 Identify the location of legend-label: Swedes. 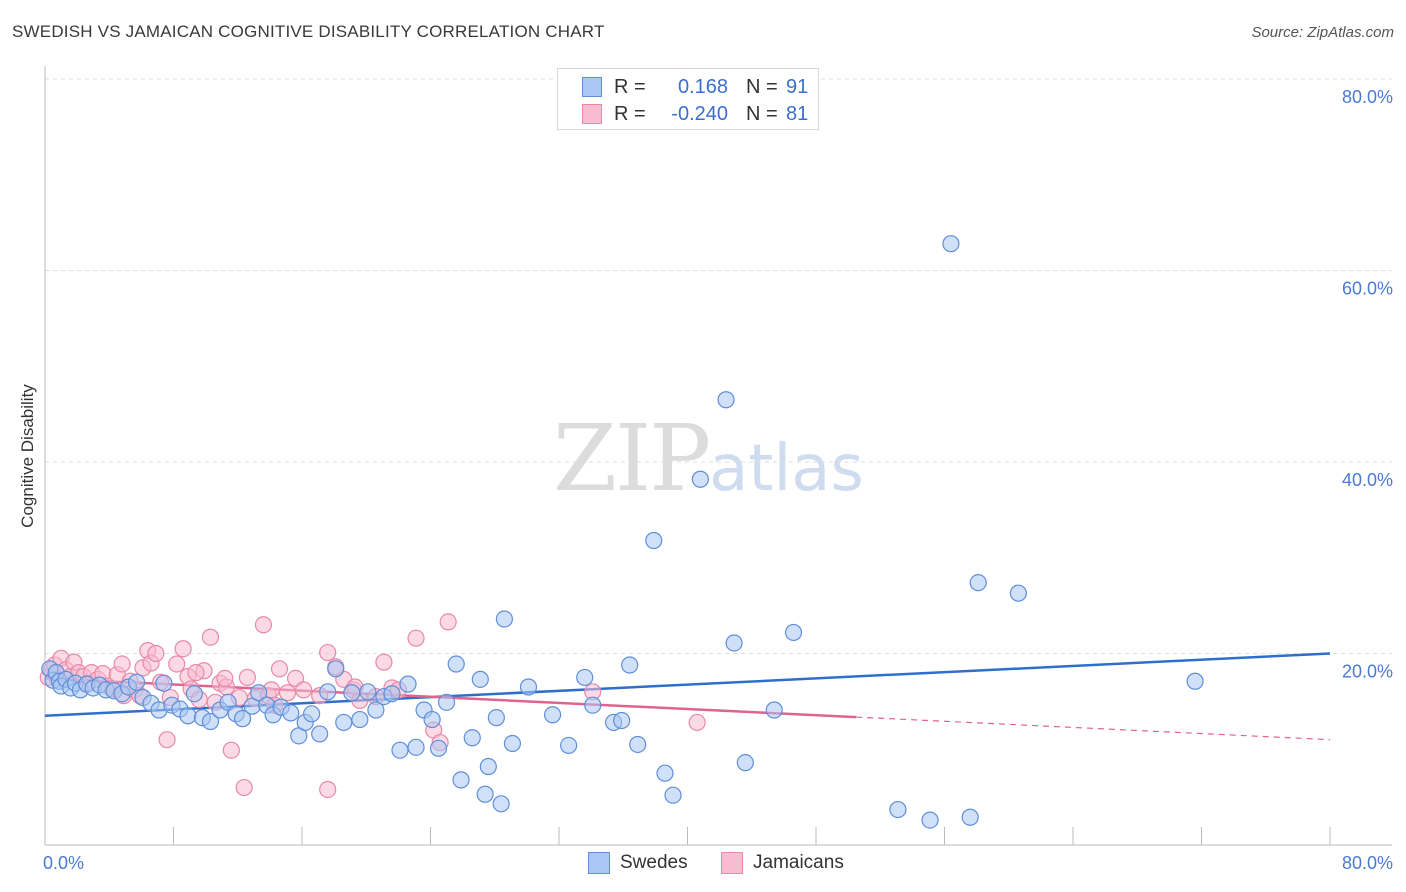
(654, 862).